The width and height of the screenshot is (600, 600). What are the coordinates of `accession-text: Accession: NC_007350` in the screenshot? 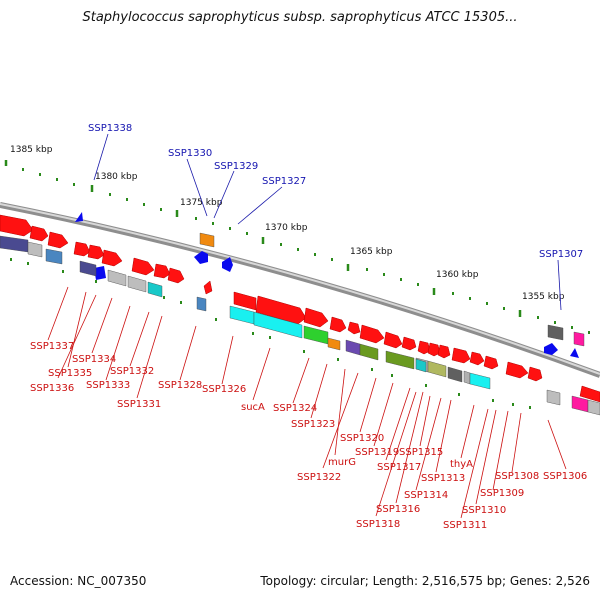 It's located at (78, 581).